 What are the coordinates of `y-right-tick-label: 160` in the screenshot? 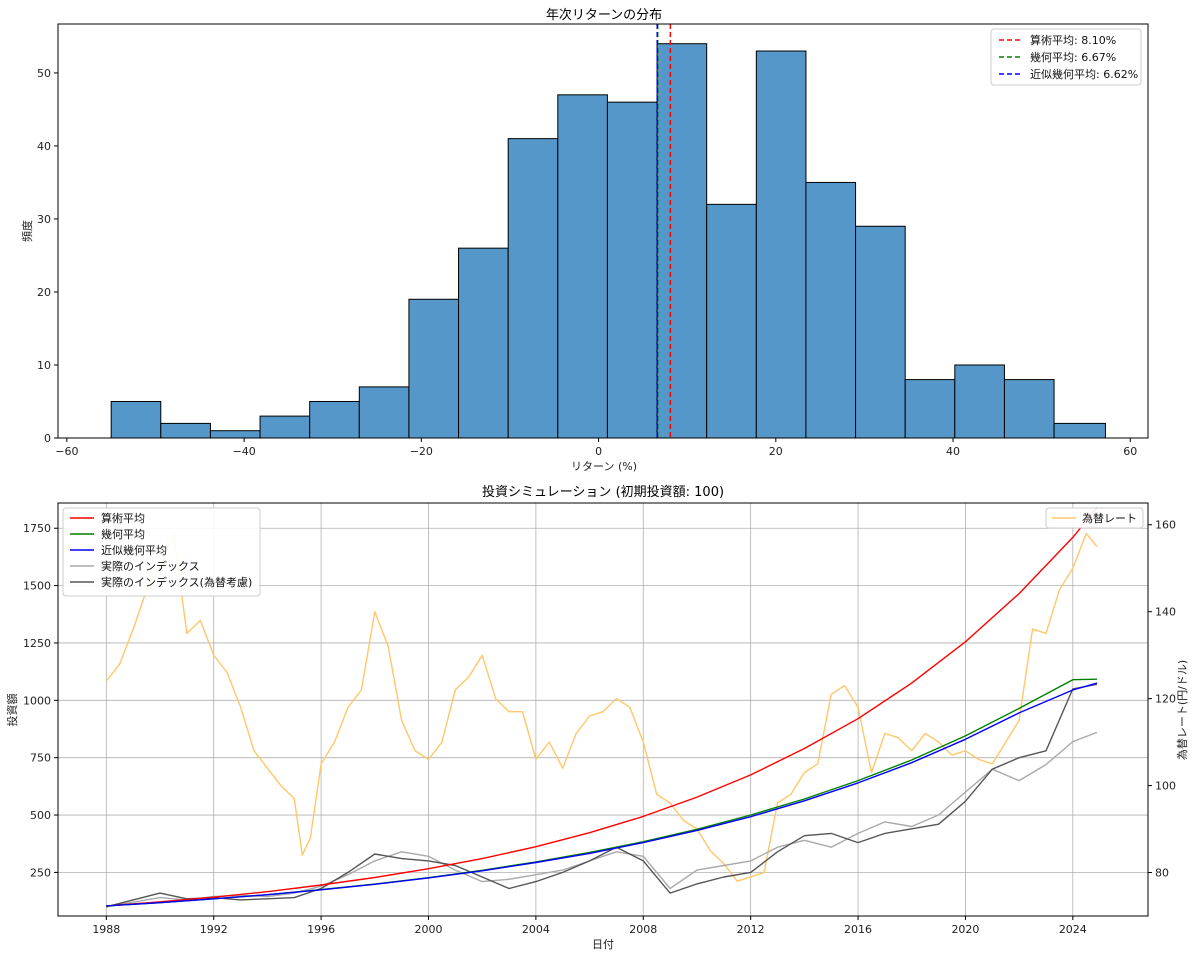 It's located at (1165, 525).